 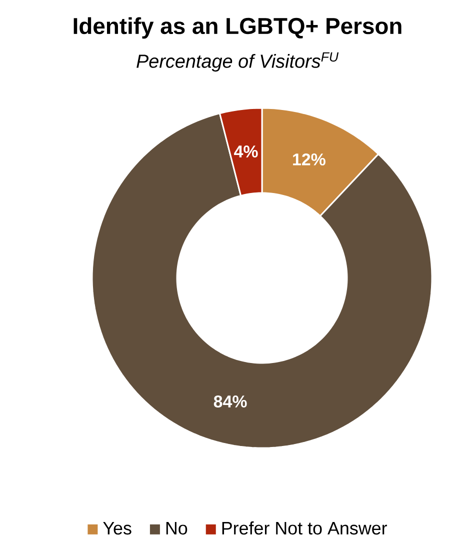 What do you see at coordinates (237, 62) in the screenshot?
I see `chart-subtitle: Percentage of Visitors$^{FU}$` at bounding box center [237, 62].